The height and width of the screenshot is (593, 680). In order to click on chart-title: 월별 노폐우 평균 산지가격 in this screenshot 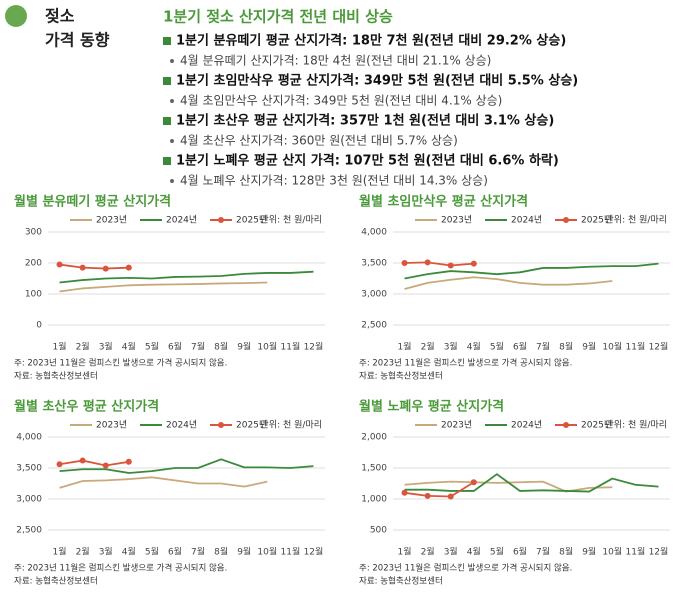, I will do `click(431, 407)`.